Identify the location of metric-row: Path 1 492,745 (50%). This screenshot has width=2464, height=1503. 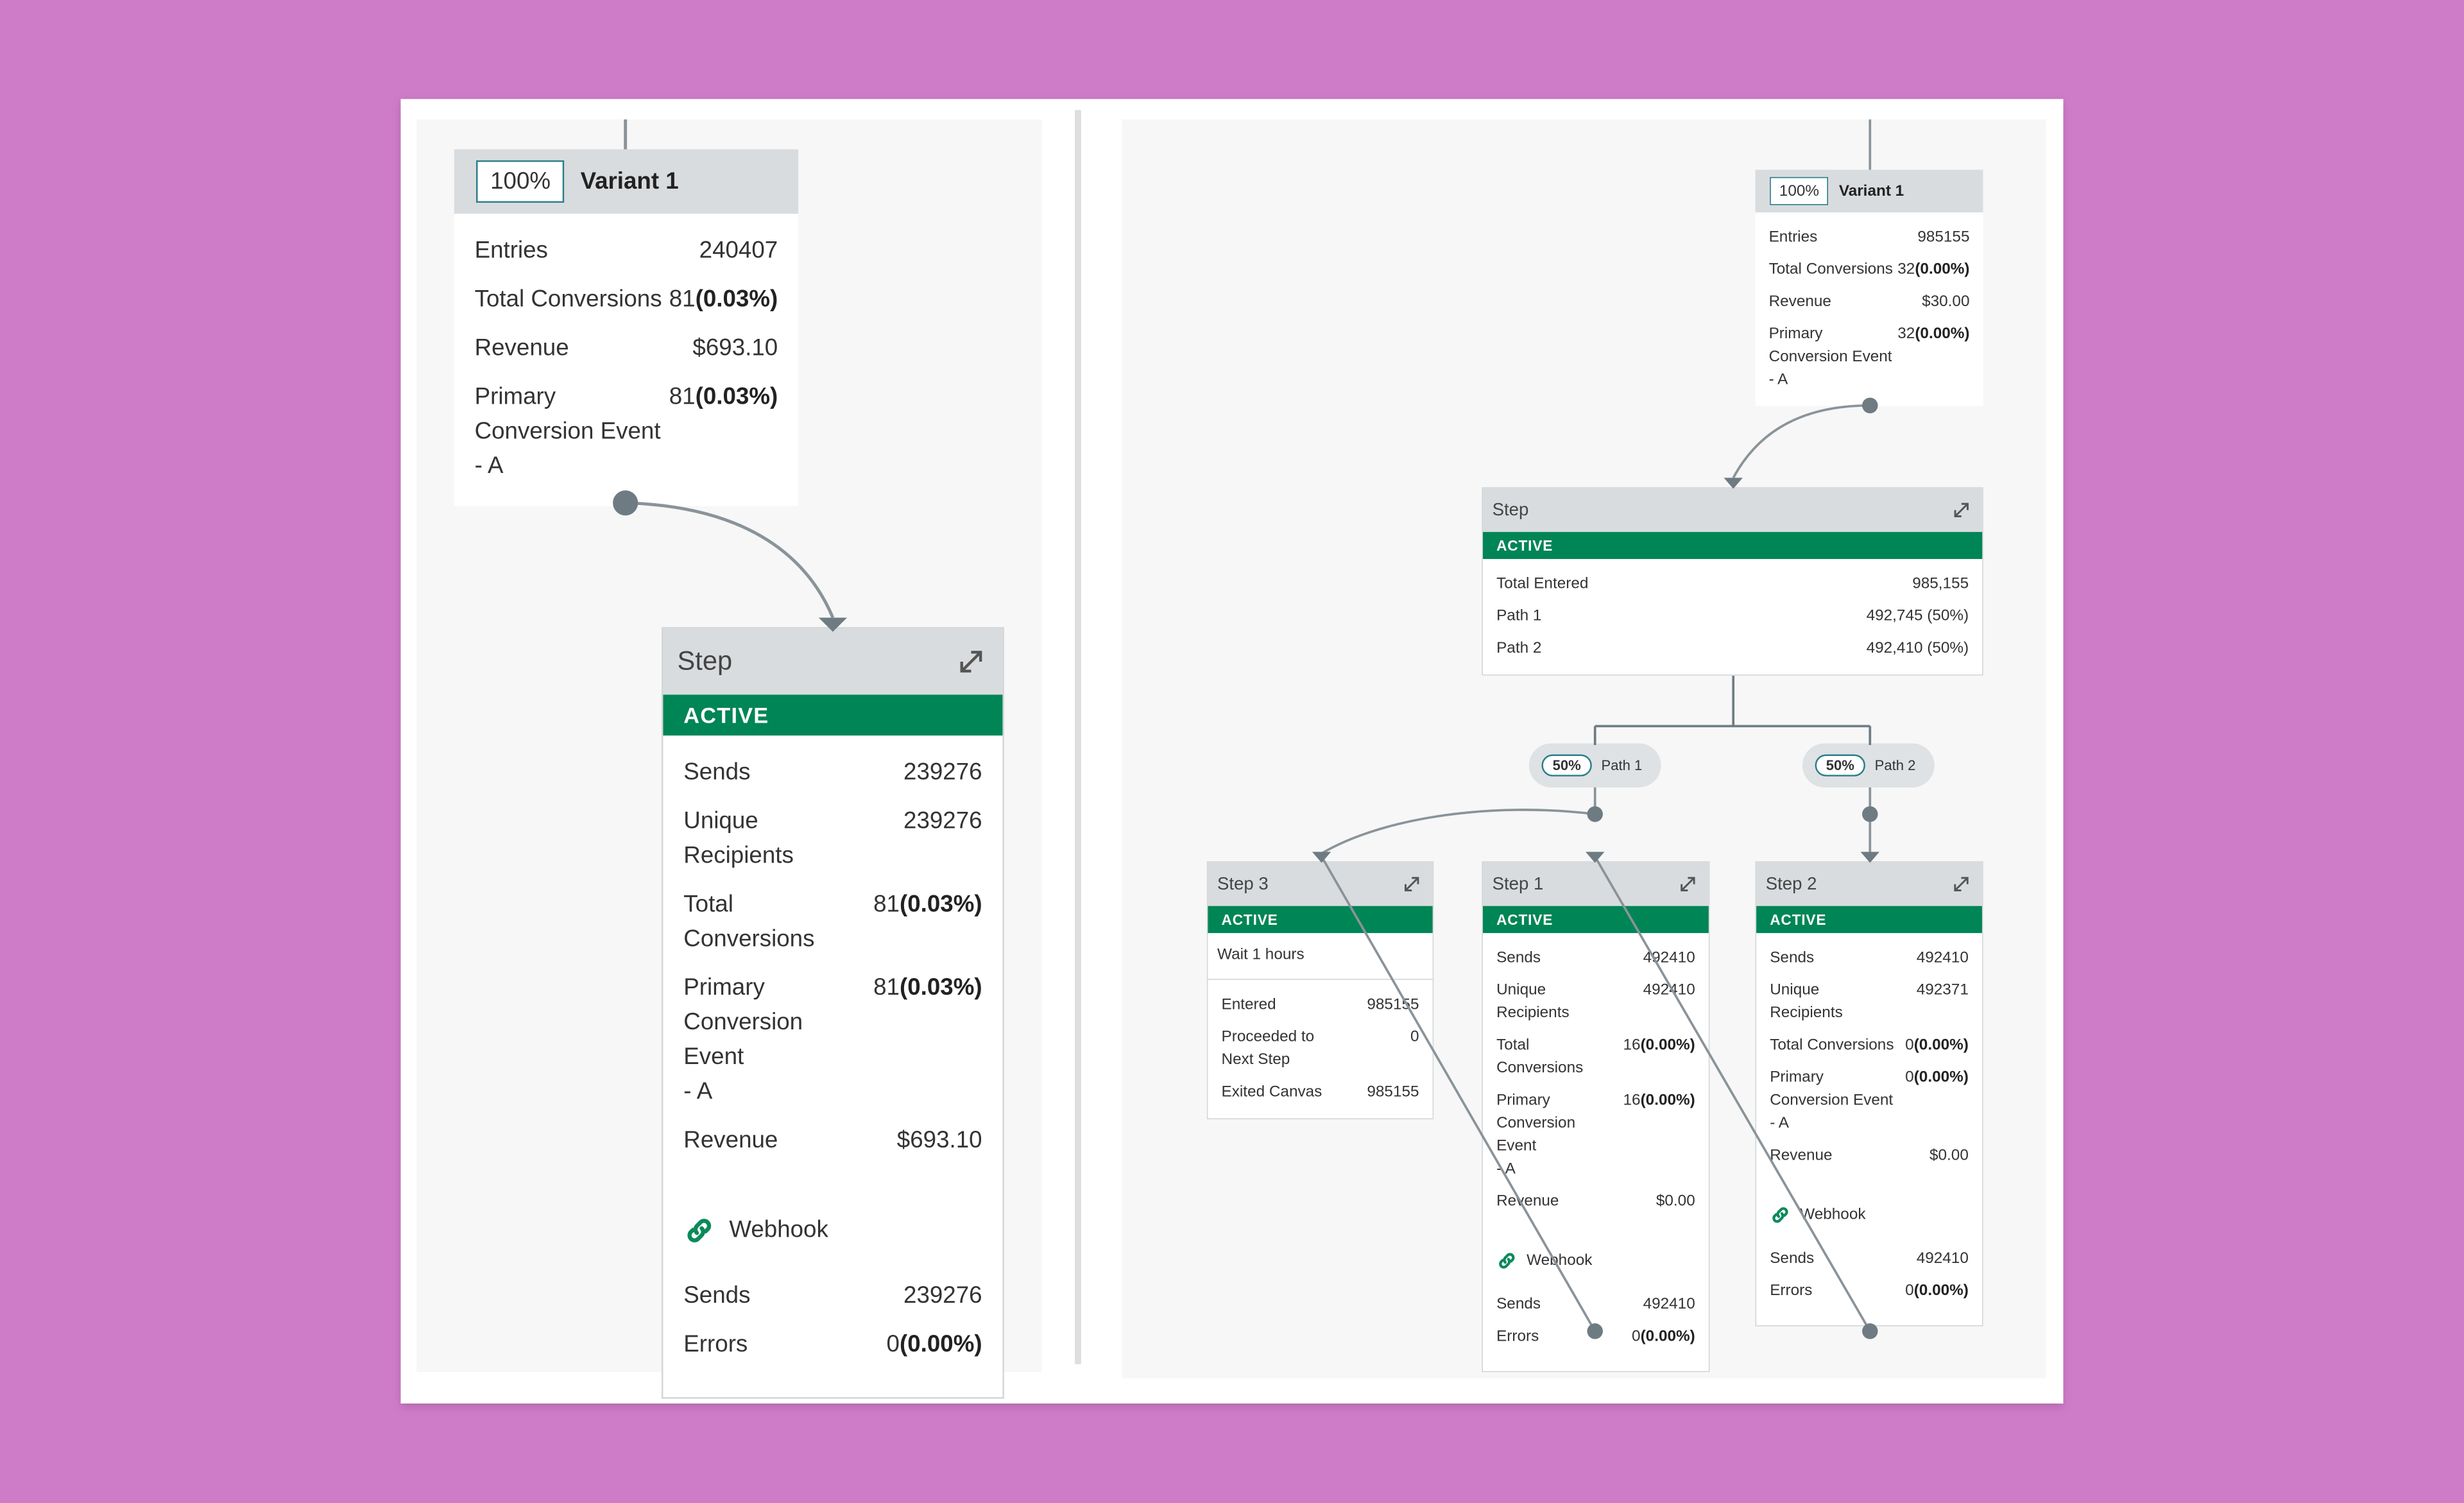
(1733, 616).